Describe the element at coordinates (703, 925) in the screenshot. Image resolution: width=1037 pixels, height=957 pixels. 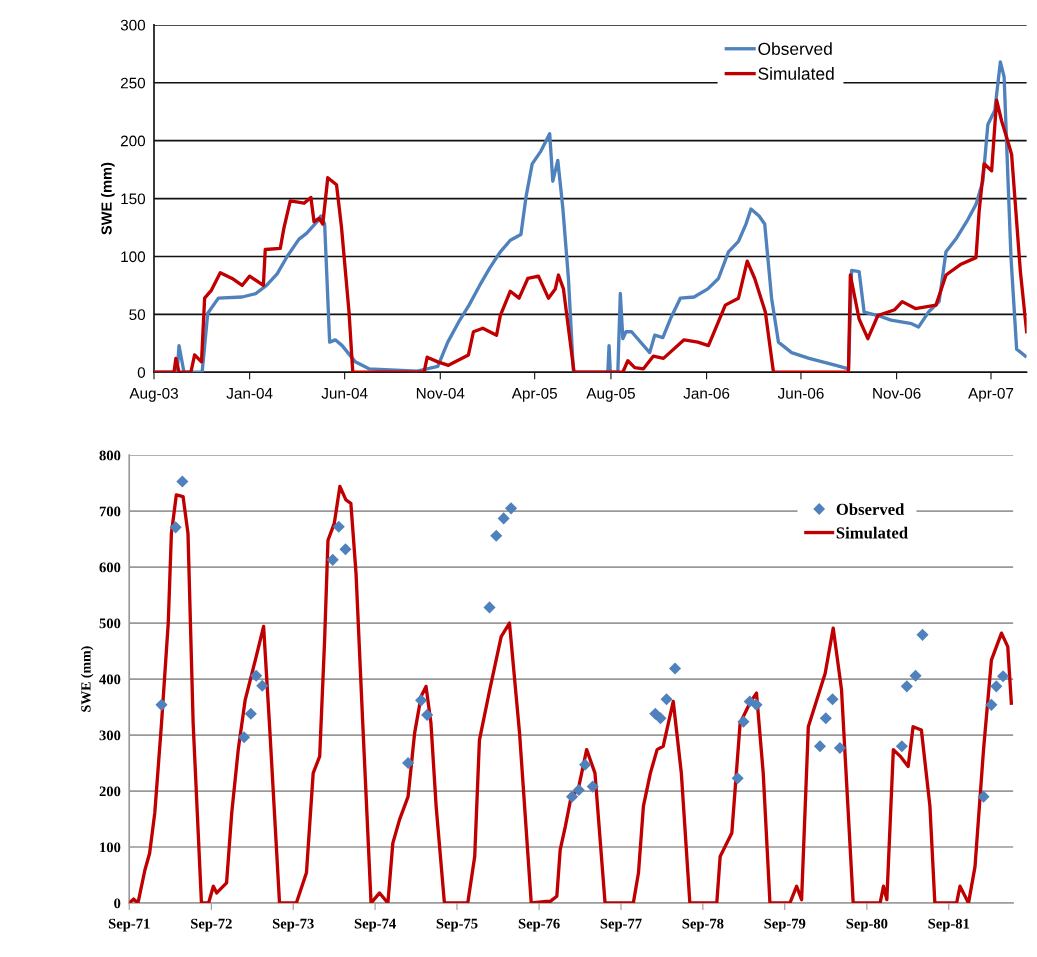
I see `x-tick-label: Sep-78` at that location.